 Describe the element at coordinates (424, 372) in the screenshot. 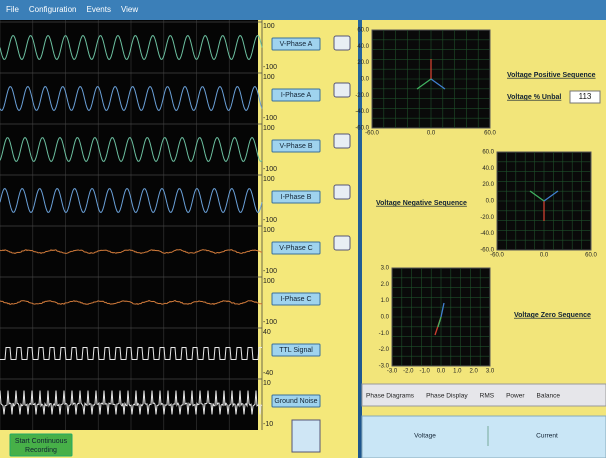

I see `x-tick-label: -1.0` at that location.